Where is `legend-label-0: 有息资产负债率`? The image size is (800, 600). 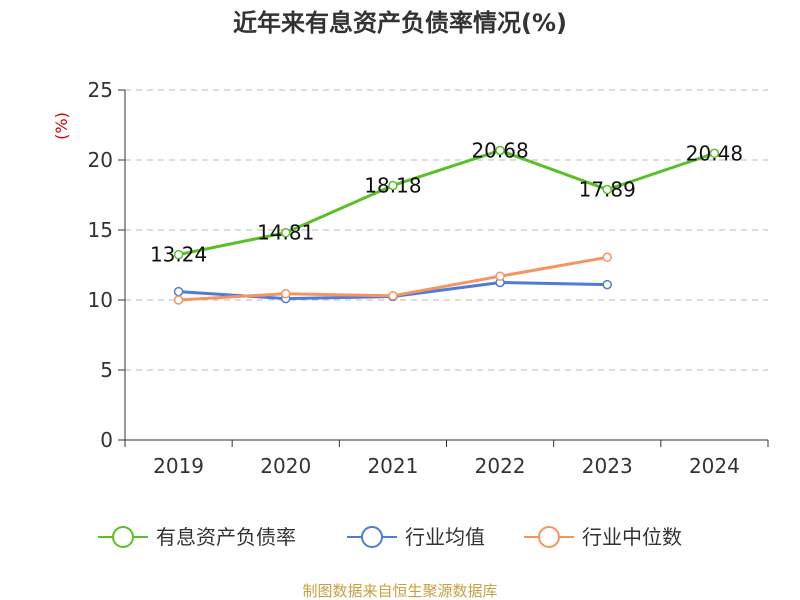
legend-label-0: 有息资产负债率 is located at coordinates (226, 537).